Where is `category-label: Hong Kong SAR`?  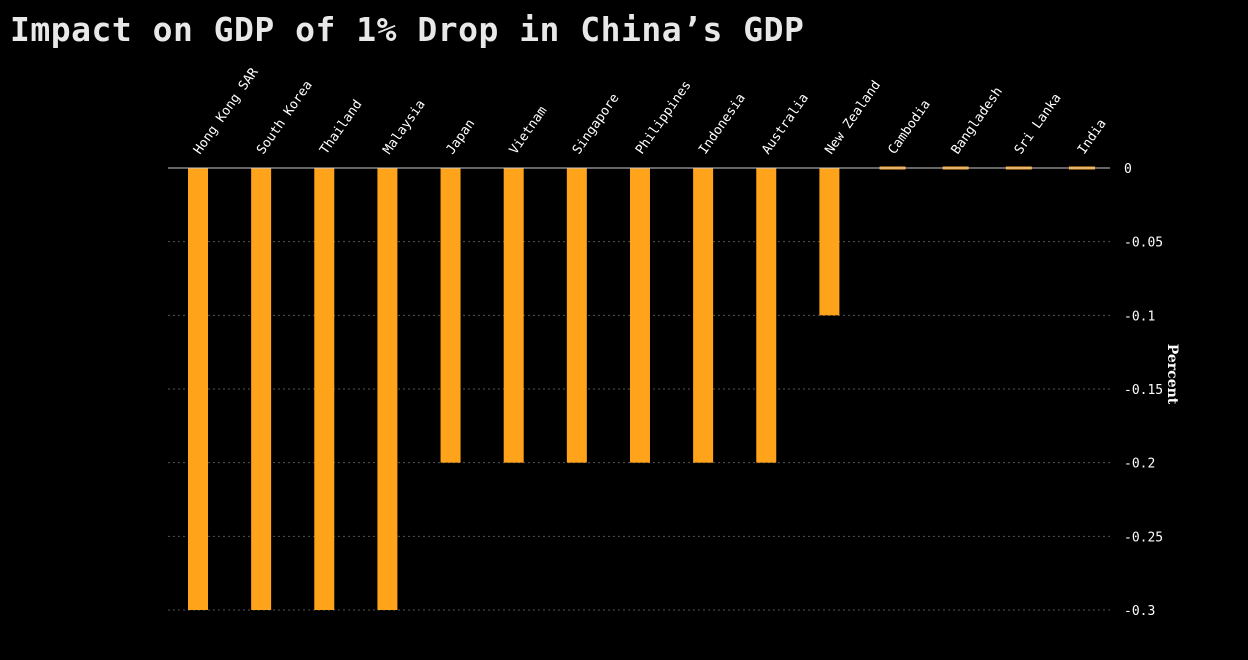
category-label: Hong Kong SAR is located at coordinates (226, 111).